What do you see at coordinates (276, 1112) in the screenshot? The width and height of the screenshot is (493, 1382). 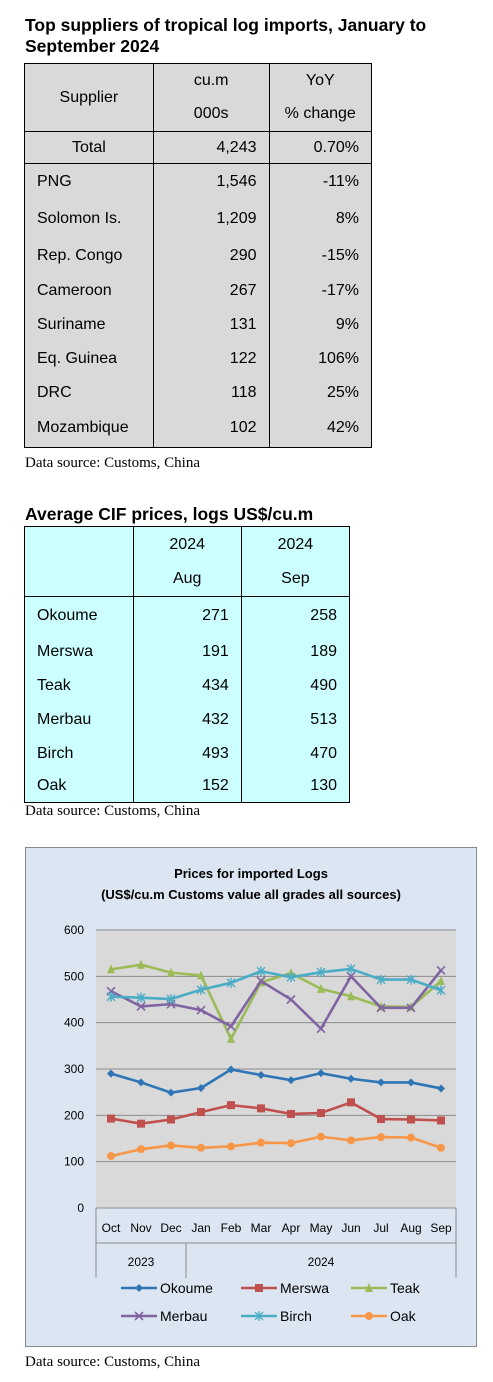 I see `series-line-merswa` at bounding box center [276, 1112].